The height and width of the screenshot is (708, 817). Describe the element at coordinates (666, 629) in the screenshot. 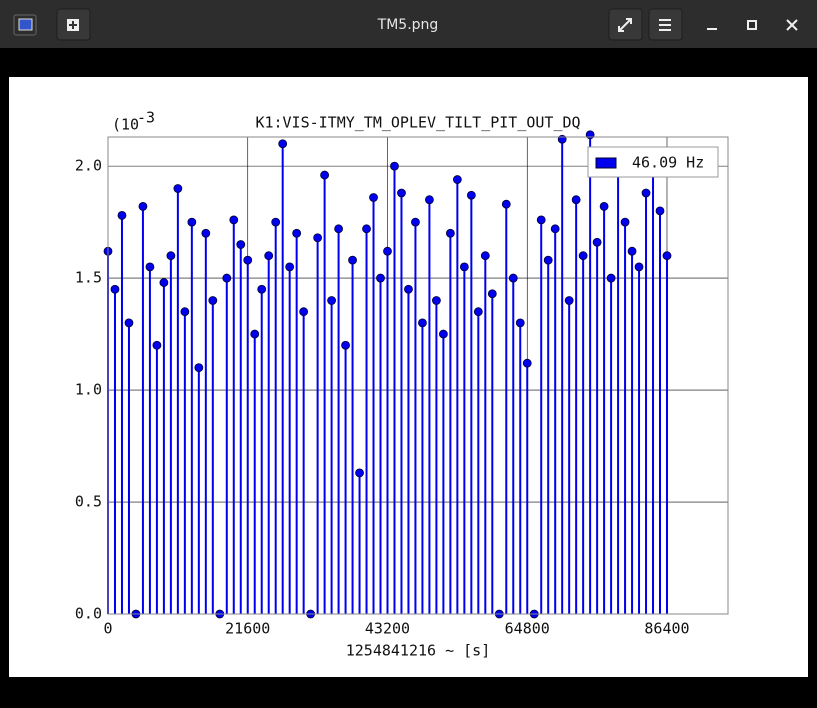

I see `x-tick-label: 86400` at that location.